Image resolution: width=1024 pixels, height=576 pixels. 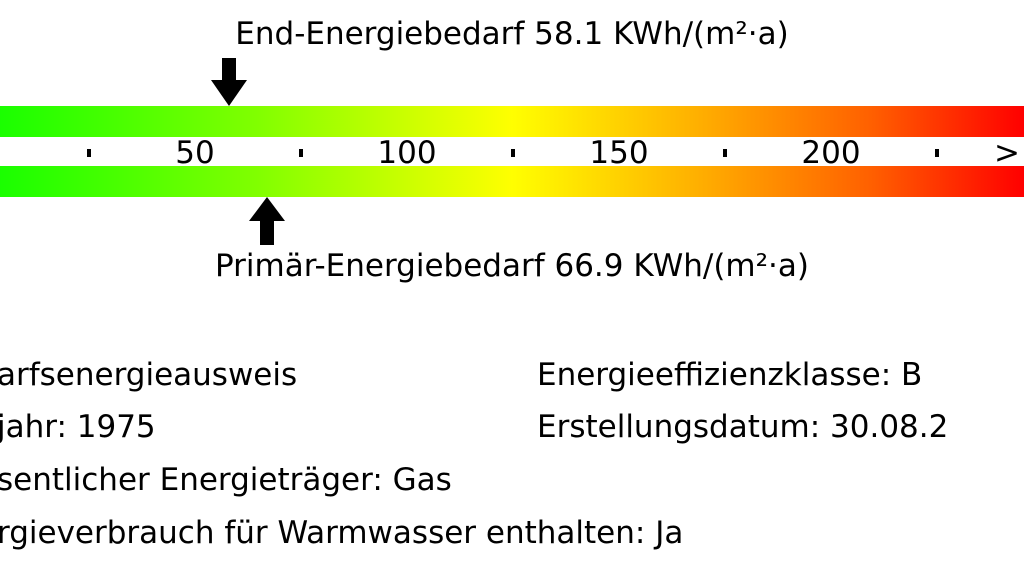 I want to click on certificate-type: arfsenergieausweis, so click(x=149, y=375).